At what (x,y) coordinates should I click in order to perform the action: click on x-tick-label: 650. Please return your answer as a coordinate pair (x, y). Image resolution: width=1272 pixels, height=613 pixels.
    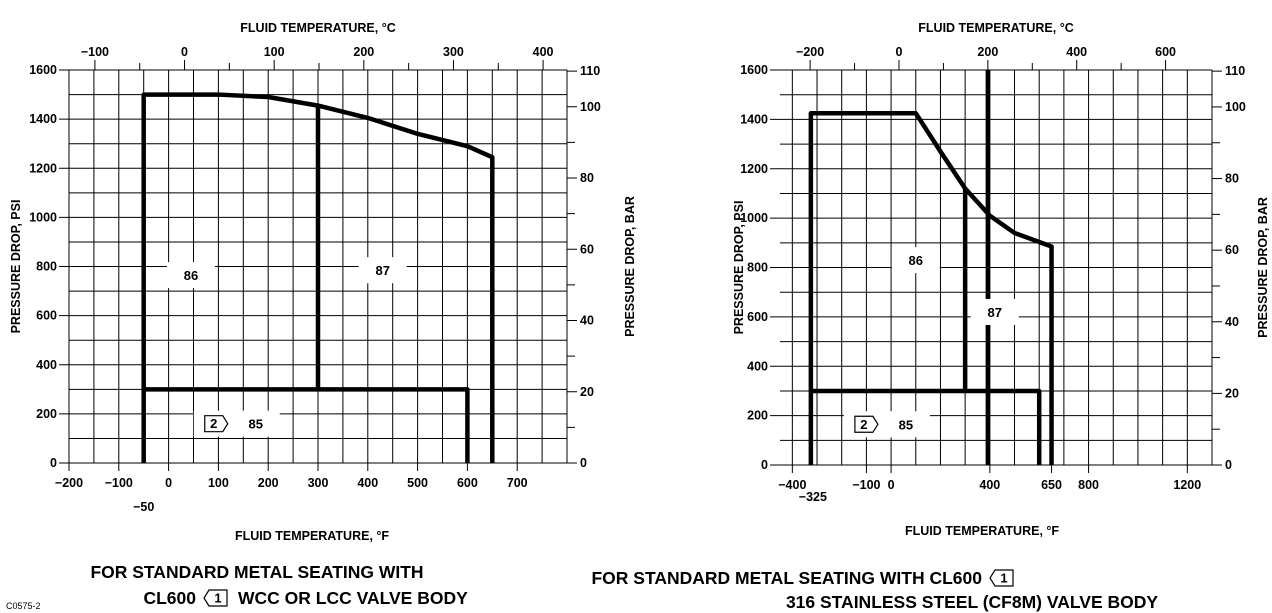
    Looking at the image, I should click on (1051, 485).